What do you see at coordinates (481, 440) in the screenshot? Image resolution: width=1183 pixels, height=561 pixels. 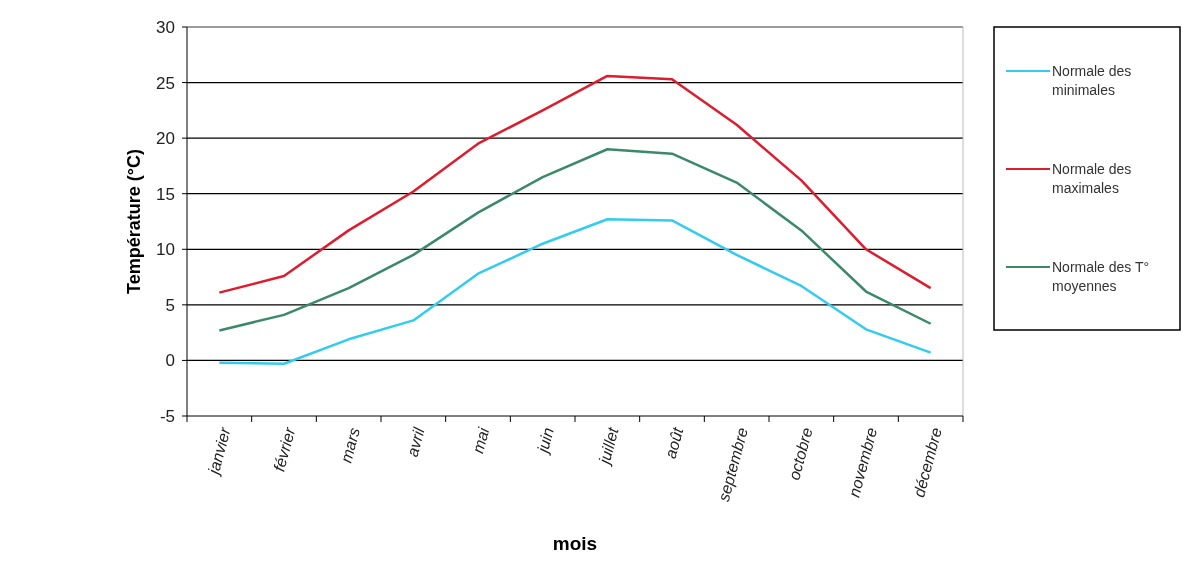 I see `x-tick-label: mai` at bounding box center [481, 440].